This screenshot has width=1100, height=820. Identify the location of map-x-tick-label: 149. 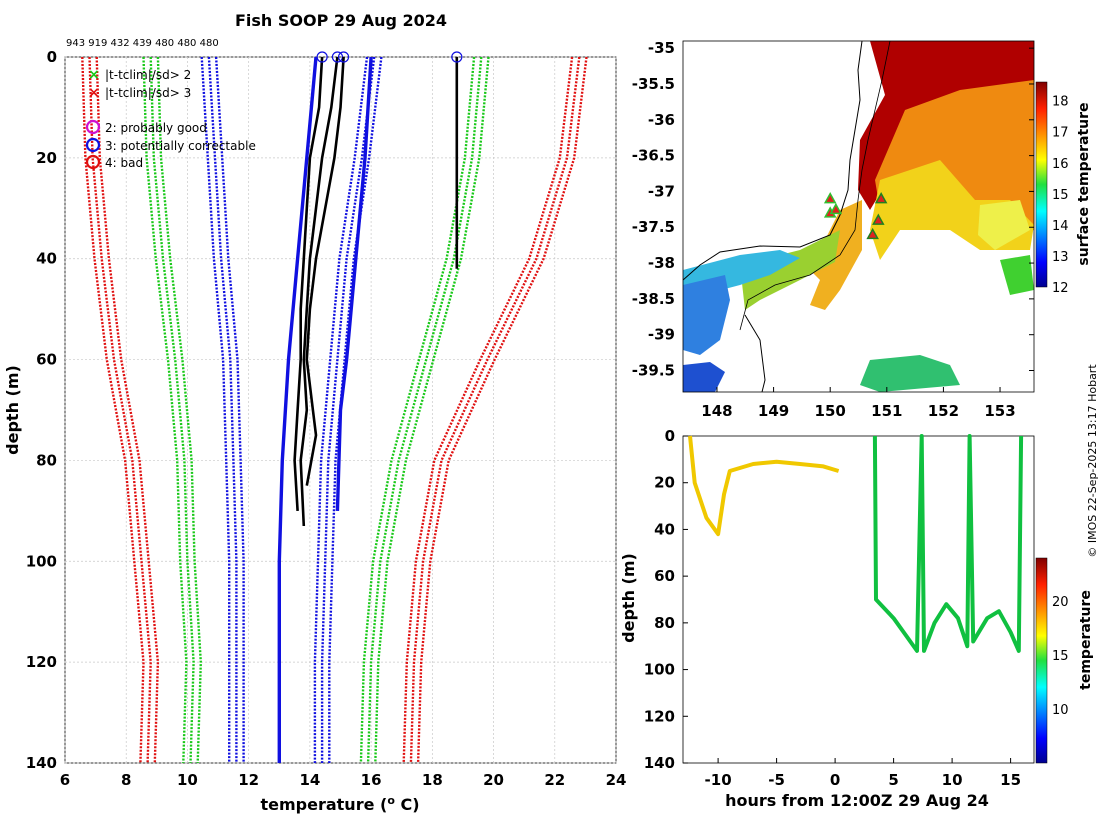
(773, 411).